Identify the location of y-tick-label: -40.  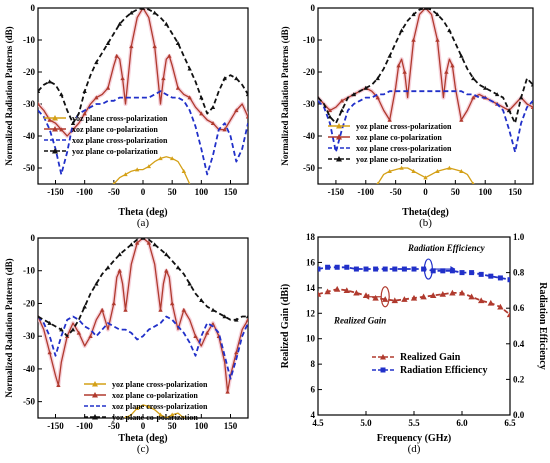
(309, 136).